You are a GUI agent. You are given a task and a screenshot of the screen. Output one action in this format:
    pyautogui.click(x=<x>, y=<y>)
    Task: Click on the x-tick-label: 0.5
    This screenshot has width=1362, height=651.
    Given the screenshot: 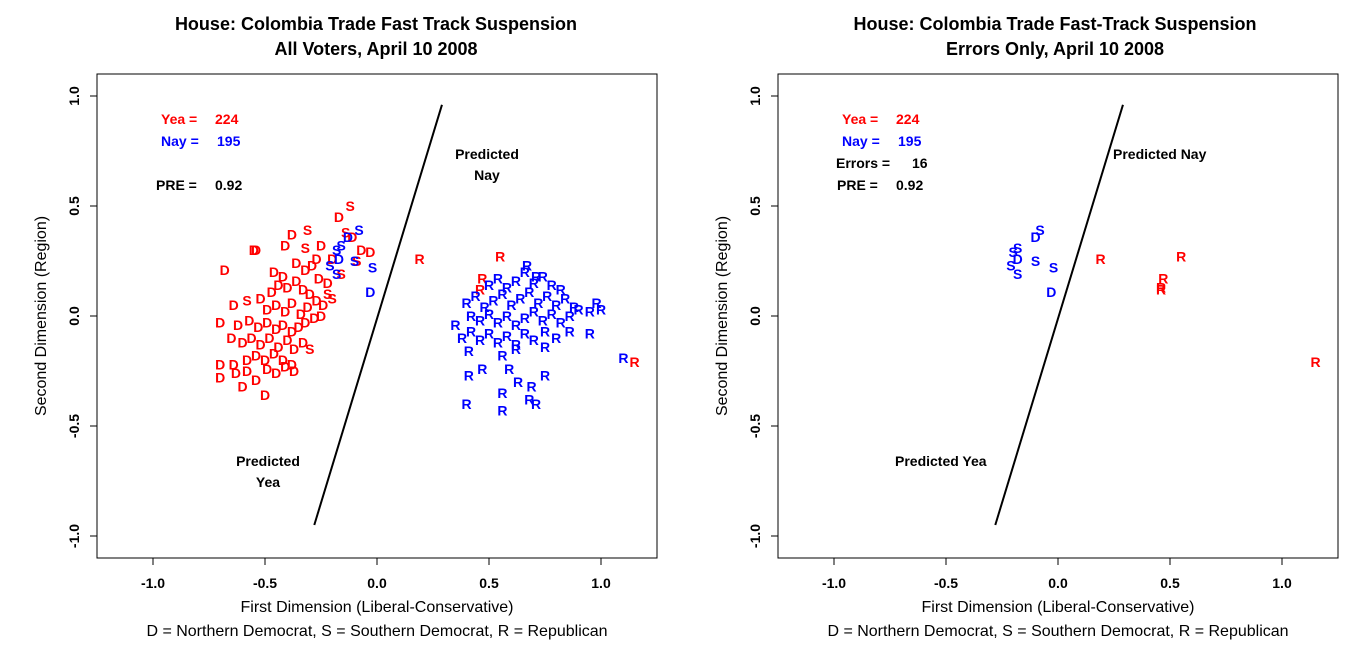 What is the action you would take?
    pyautogui.click(x=489, y=583)
    